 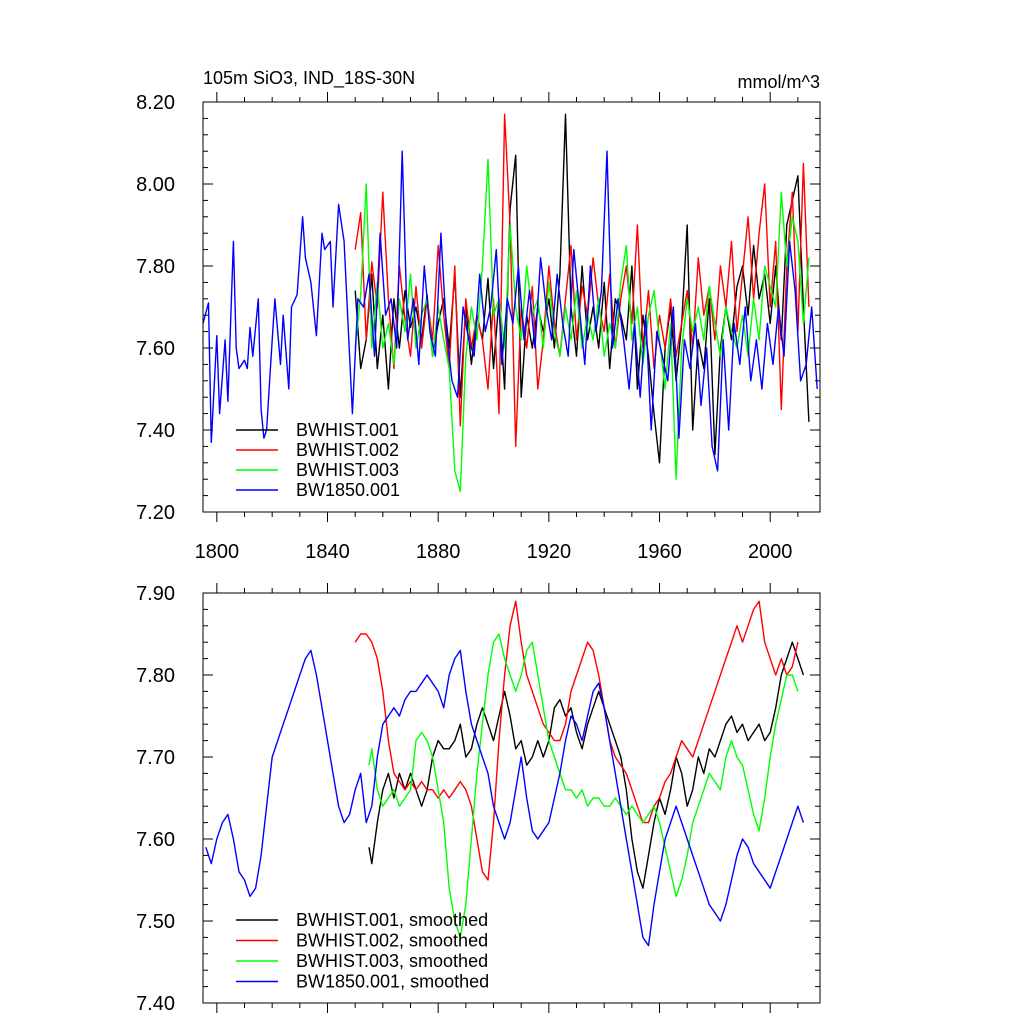 I want to click on legend-label-1: BWHIST.001, smoothed, so click(x=392, y=920).